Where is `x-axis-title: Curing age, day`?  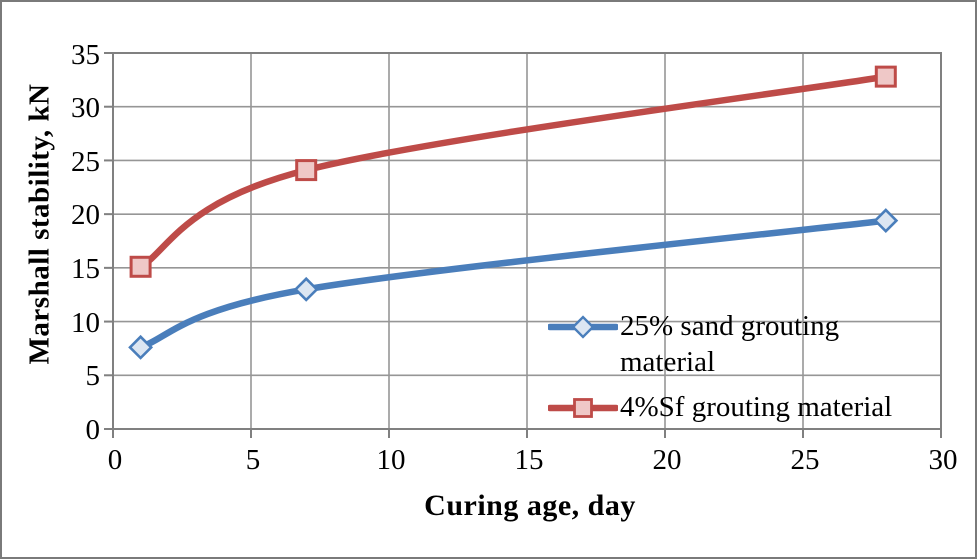 x-axis-title: Curing age, day is located at coordinates (530, 505).